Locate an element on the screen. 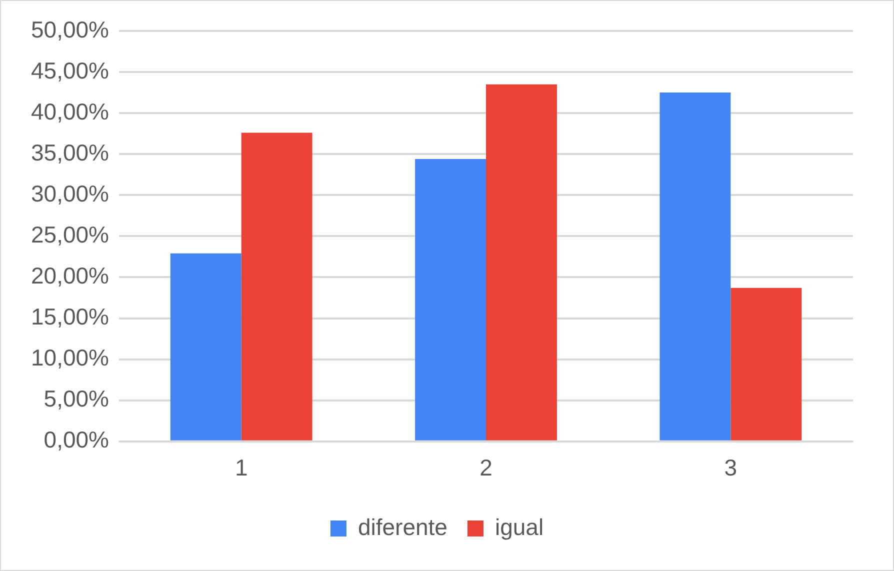  y-tick-label: 30,00% is located at coordinates (70, 193).